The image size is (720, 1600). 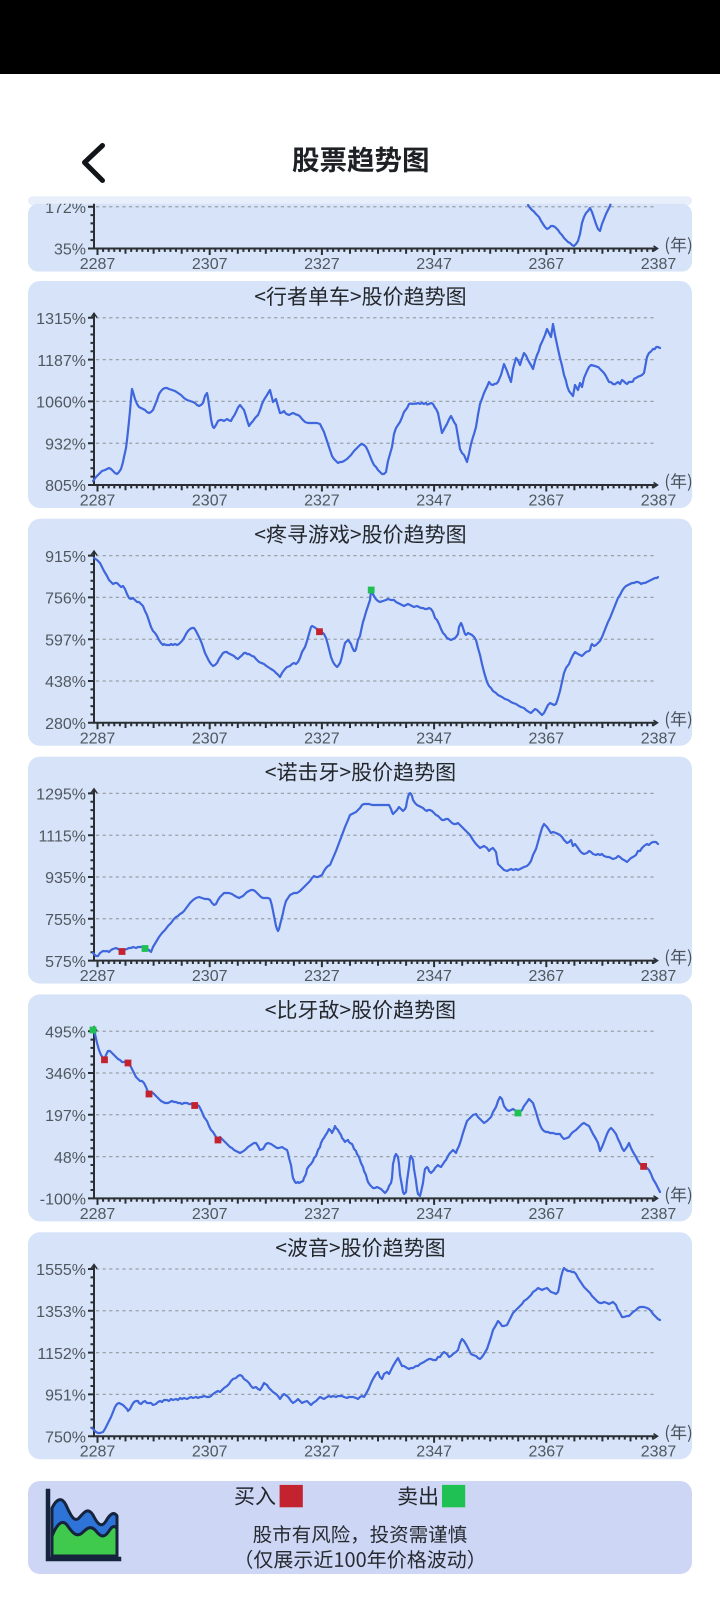 I want to click on svg-text: 932%, so click(x=65, y=444).